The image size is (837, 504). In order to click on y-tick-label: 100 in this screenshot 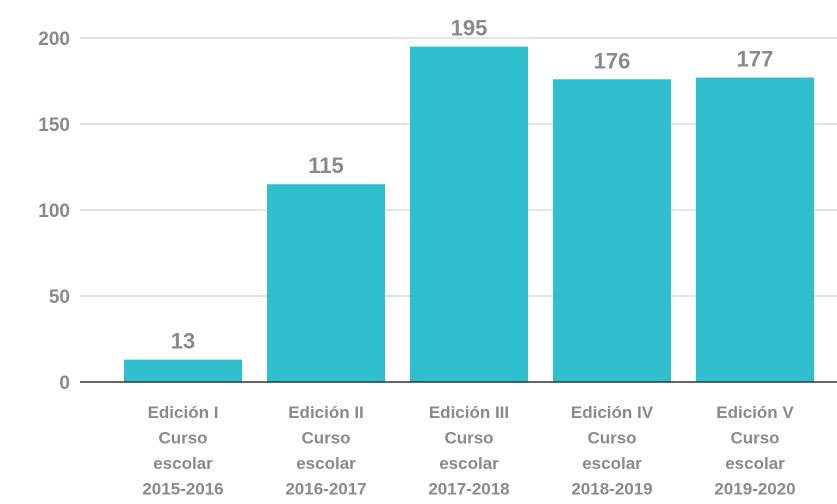, I will do `click(54, 211)`.